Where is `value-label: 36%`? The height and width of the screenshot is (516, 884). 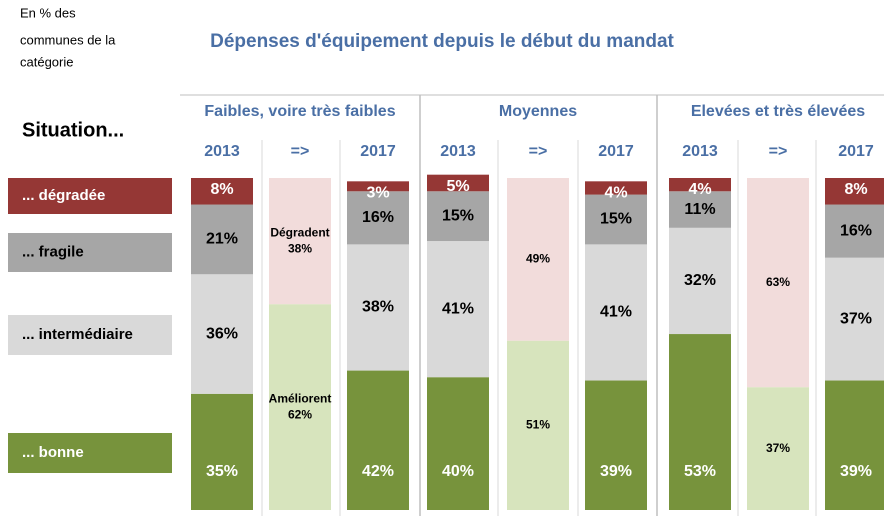
value-label: 36% is located at coordinates (222, 333).